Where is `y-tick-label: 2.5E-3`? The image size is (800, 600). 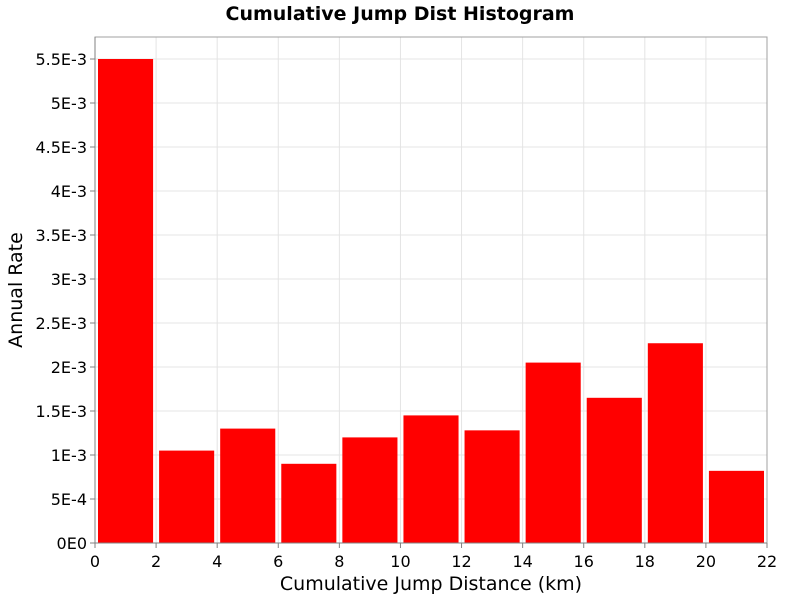
y-tick-label: 2.5E-3 is located at coordinates (61, 323).